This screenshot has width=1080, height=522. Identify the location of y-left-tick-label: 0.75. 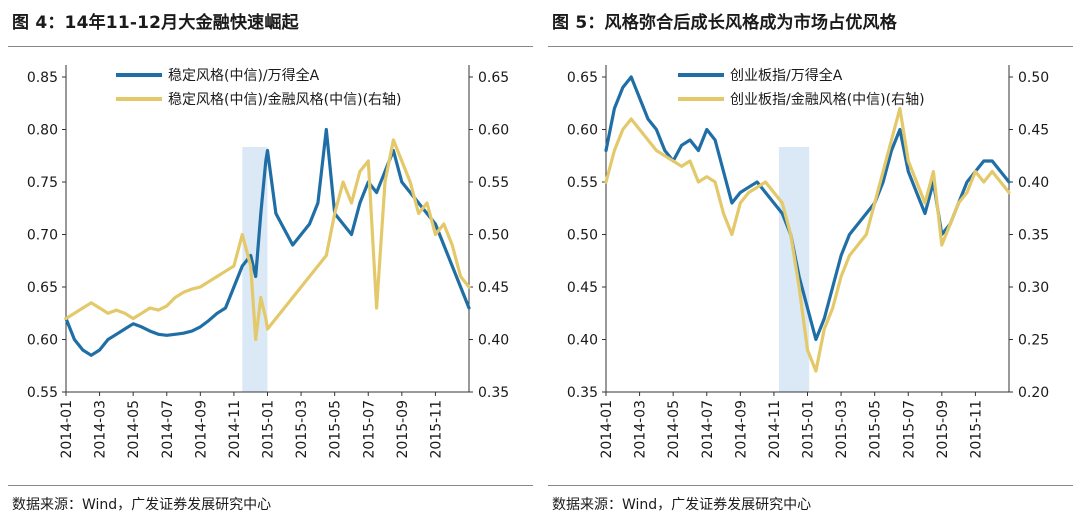
(42, 183).